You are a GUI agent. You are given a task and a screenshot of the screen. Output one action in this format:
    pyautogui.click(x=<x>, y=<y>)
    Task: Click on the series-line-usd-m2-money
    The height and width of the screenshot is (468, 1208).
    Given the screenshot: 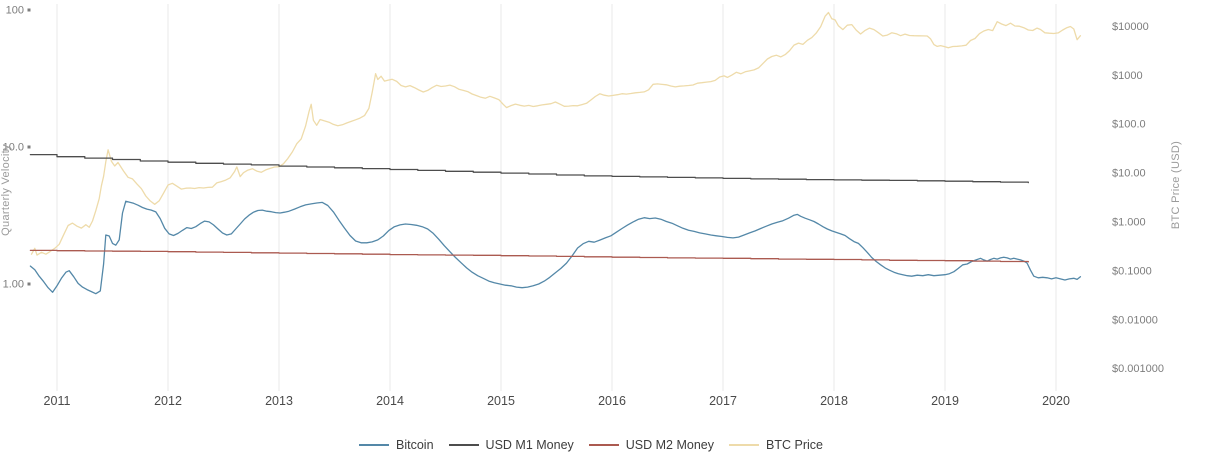 What is the action you would take?
    pyautogui.click(x=529, y=256)
    